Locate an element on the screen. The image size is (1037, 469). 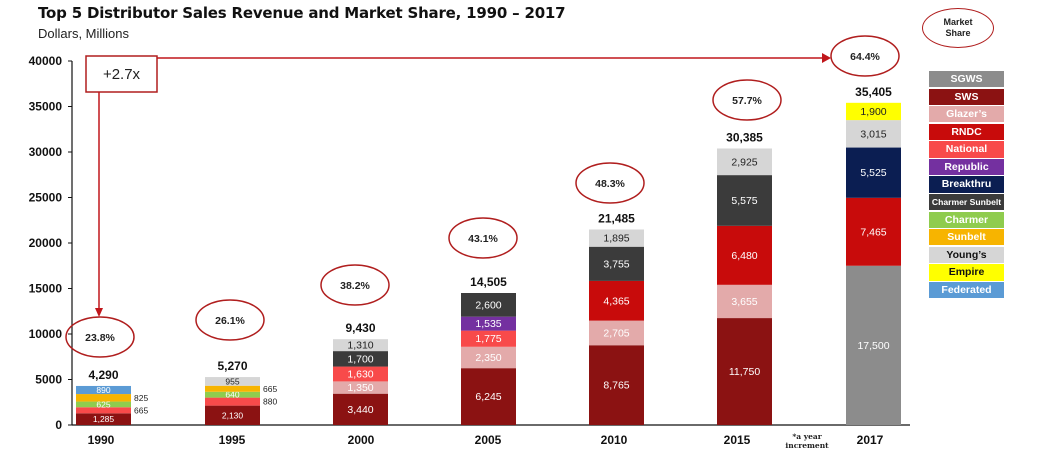
segment-value-label: 1,895 is located at coordinates (616, 239).